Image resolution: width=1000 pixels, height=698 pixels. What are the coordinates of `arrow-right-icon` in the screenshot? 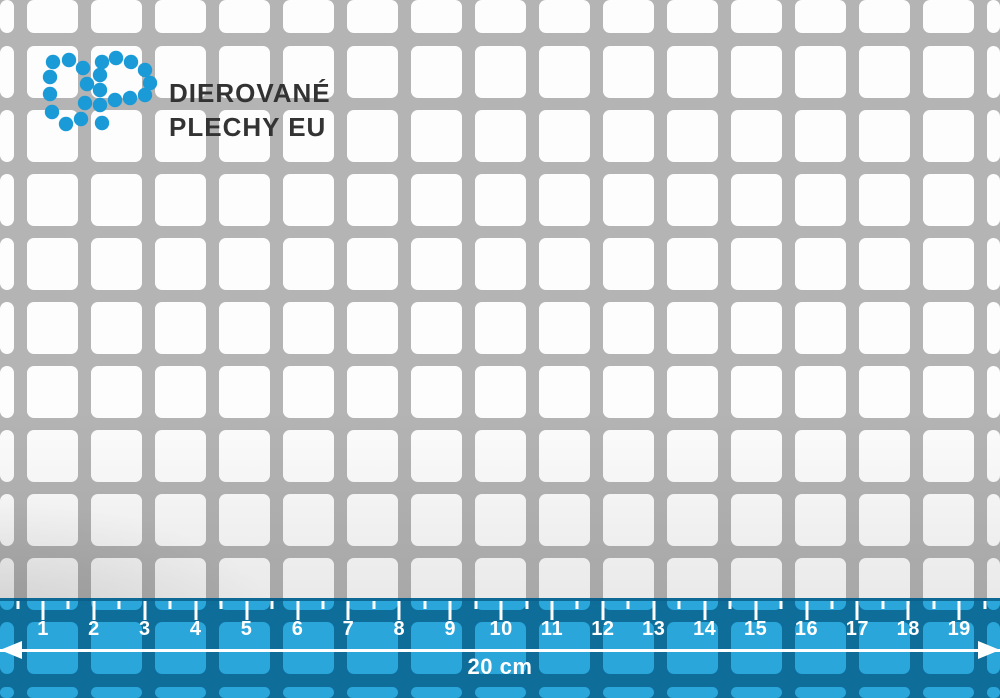 It's located at (989, 650).